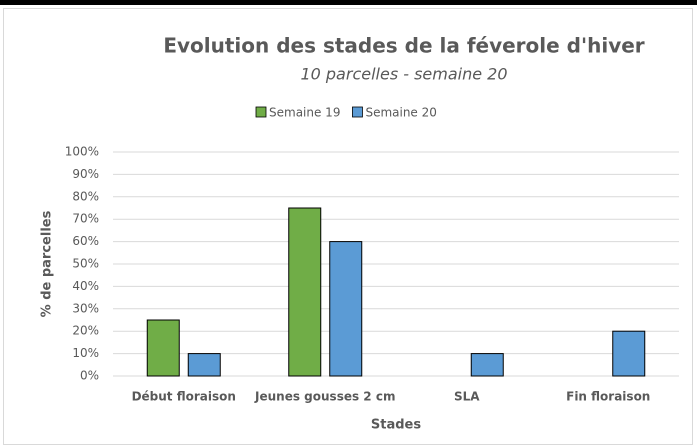 Image resolution: width=697 pixels, height=447 pixels. What do you see at coordinates (467, 397) in the screenshot?
I see `x-tick-label: SLA` at bounding box center [467, 397].